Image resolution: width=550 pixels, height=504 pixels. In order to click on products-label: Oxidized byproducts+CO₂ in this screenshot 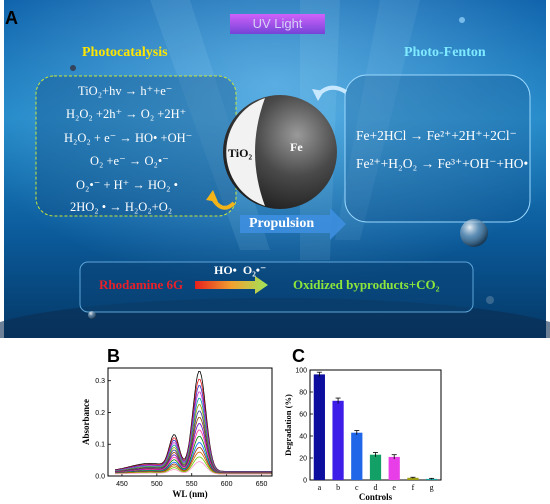, I will do `click(366, 284)`.